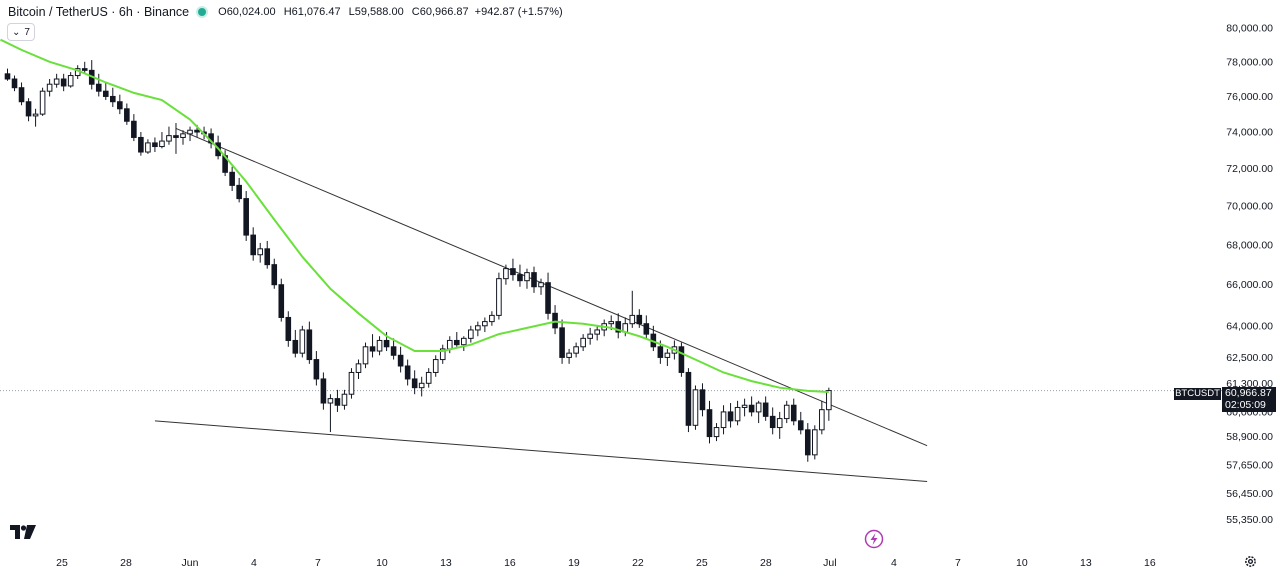  Describe the element at coordinates (287, 12) in the screenshot. I see `high-label: H` at that location.